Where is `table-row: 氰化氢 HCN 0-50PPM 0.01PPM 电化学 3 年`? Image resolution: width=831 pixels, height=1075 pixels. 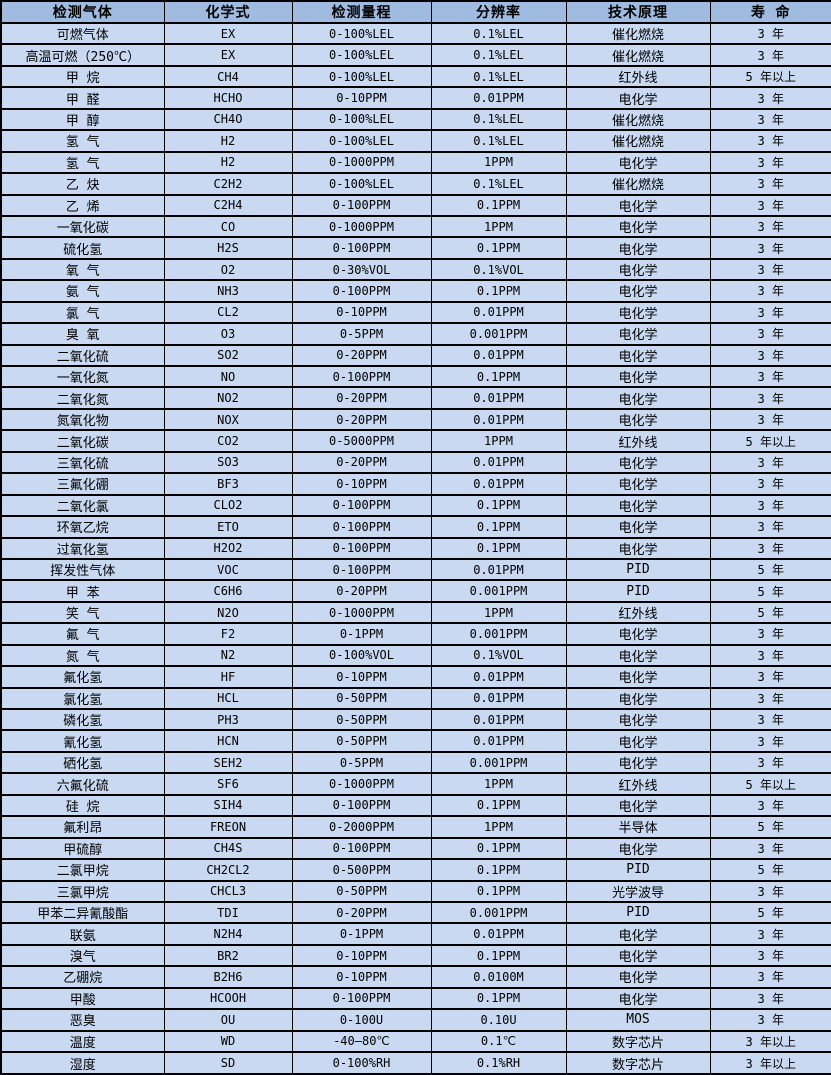
table-row: 氰化氢 HCN 0-50PPM 0.01PPM 电化学 3 年 is located at coordinates (415, 741).